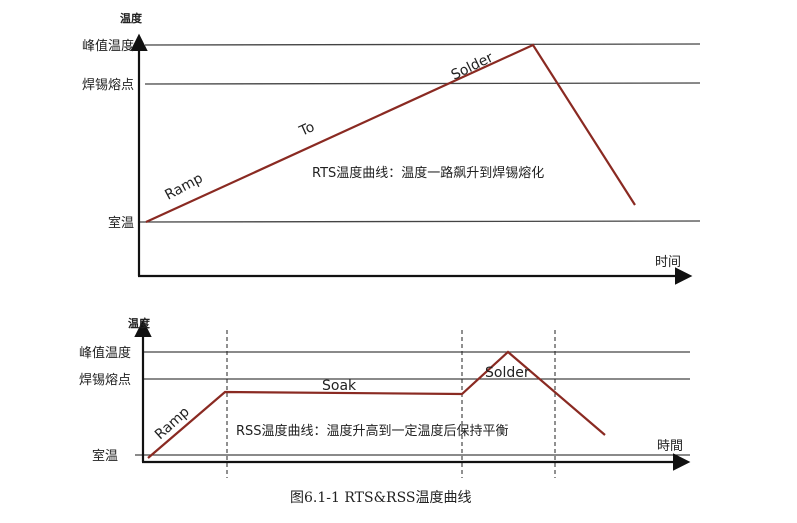 The height and width of the screenshot is (523, 797). Describe the element at coordinates (376, 404) in the screenshot. I see `rss-curve` at that location.